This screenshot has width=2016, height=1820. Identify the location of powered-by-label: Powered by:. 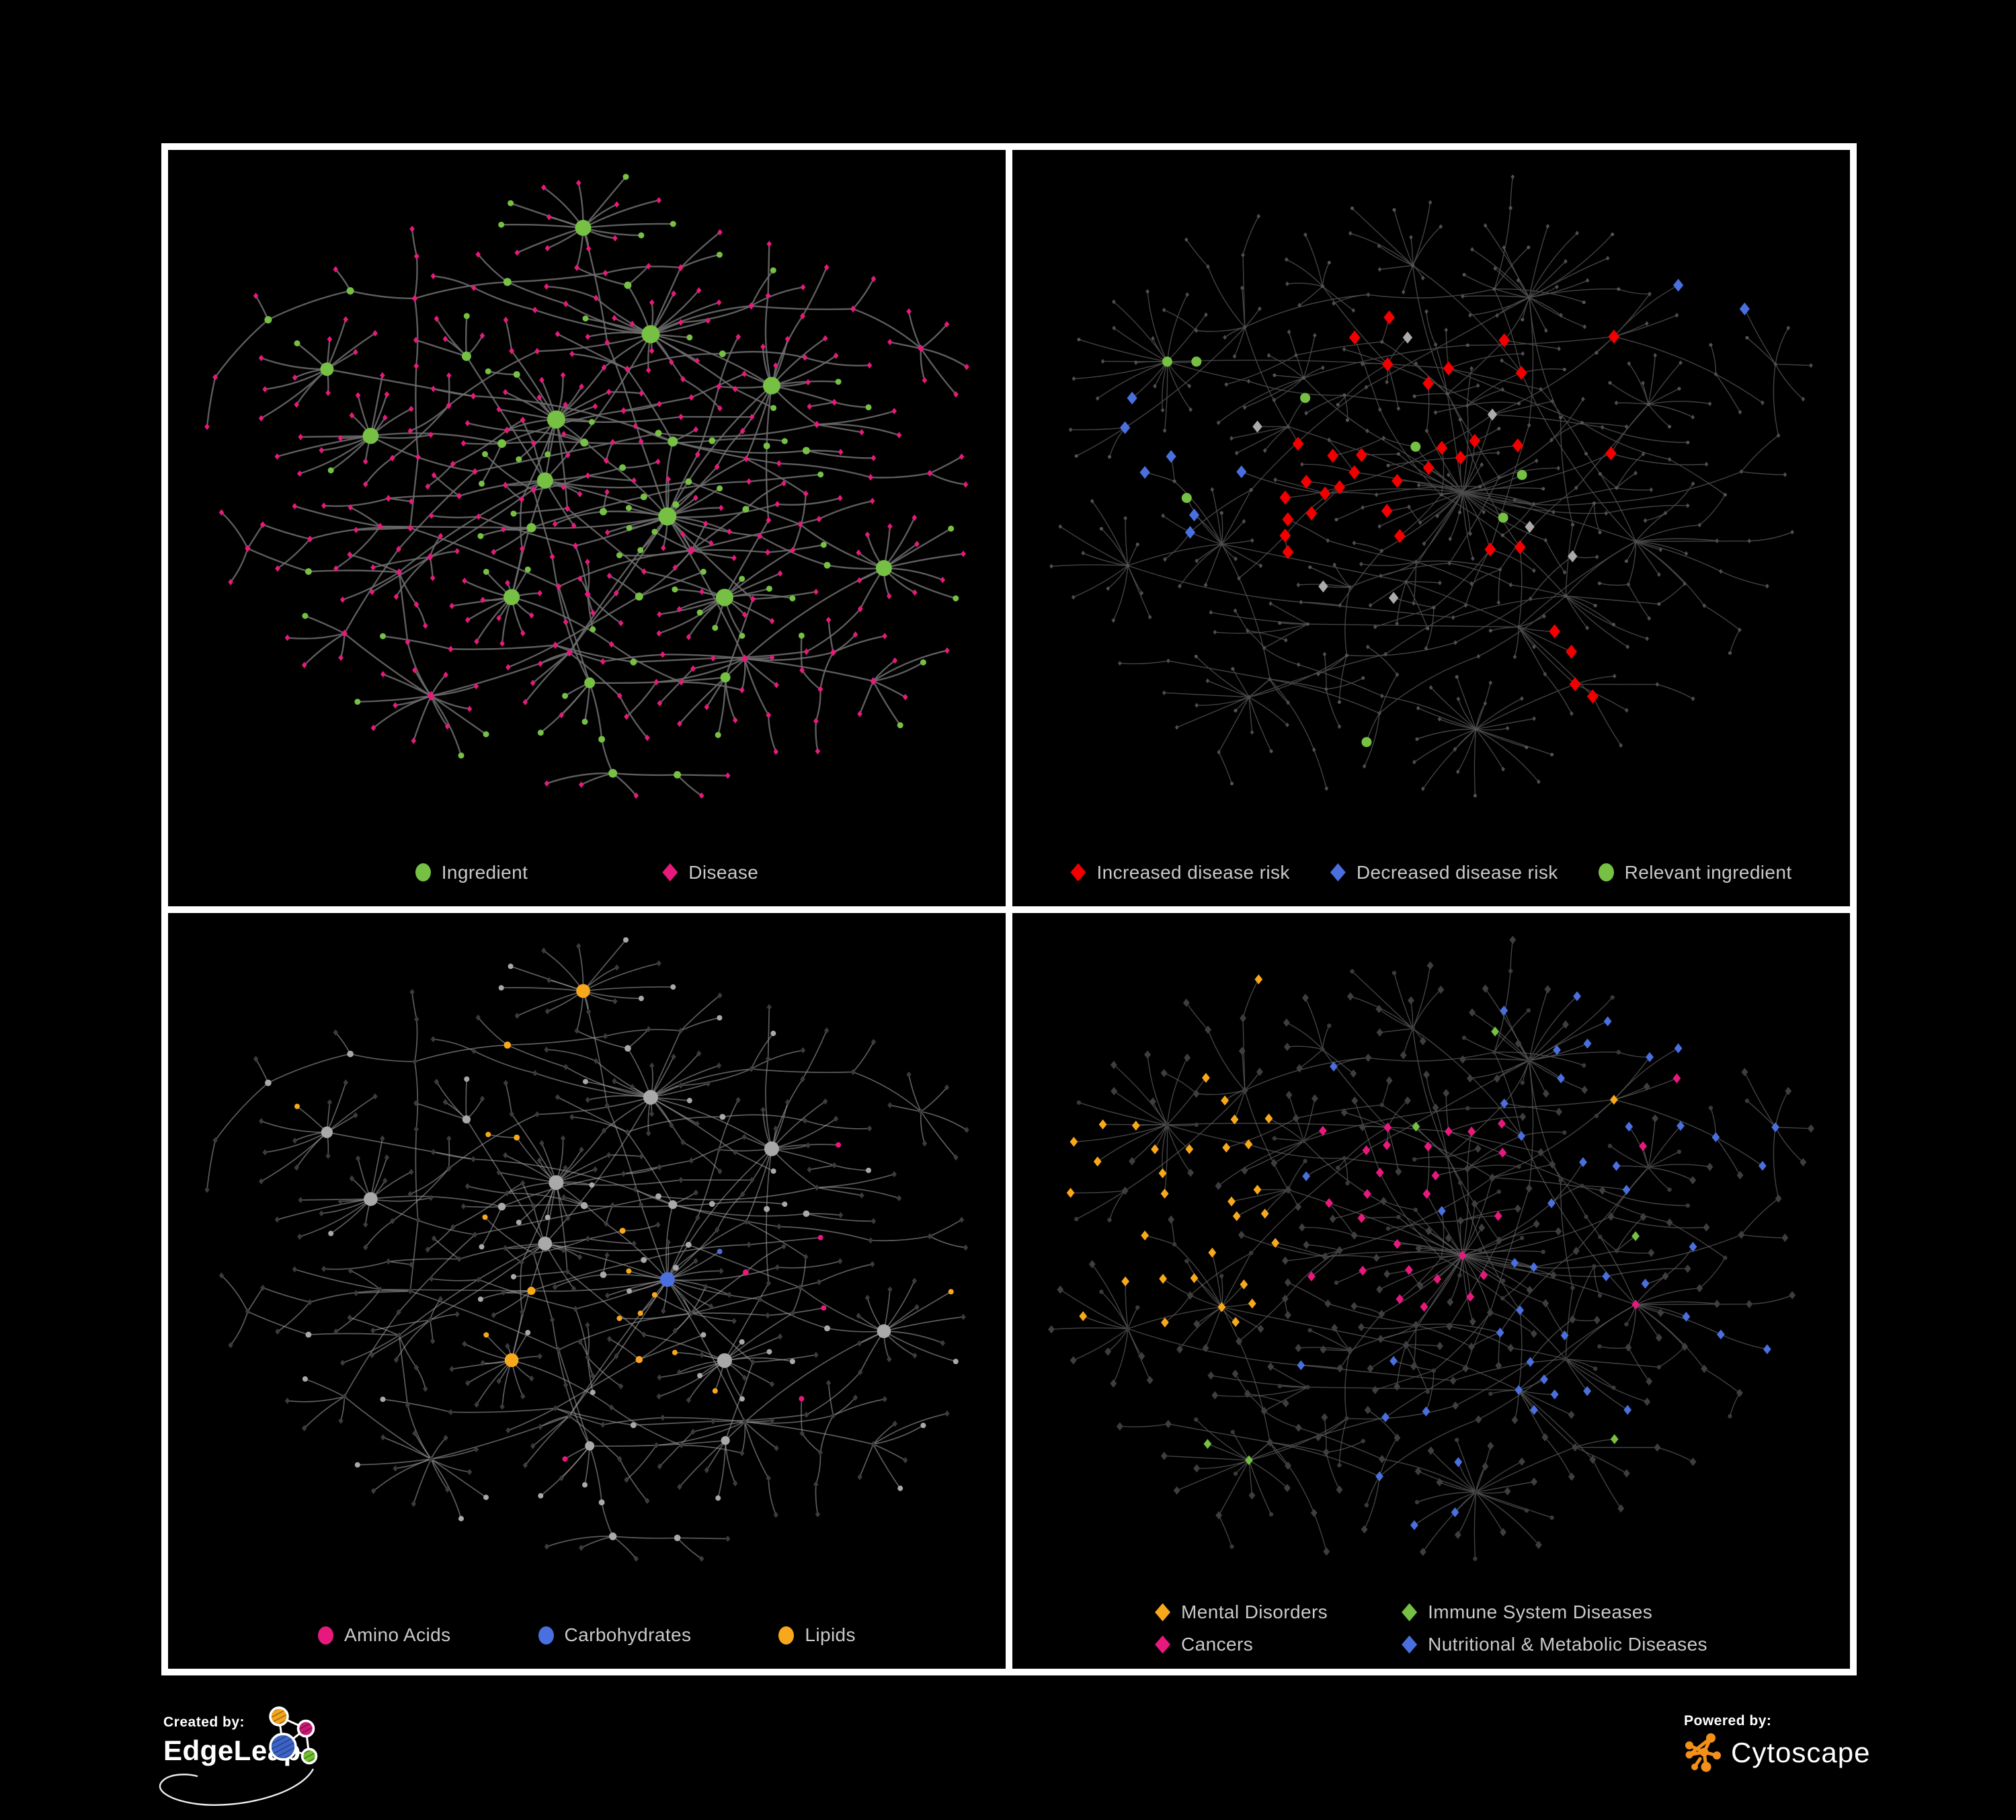
(1728, 1721).